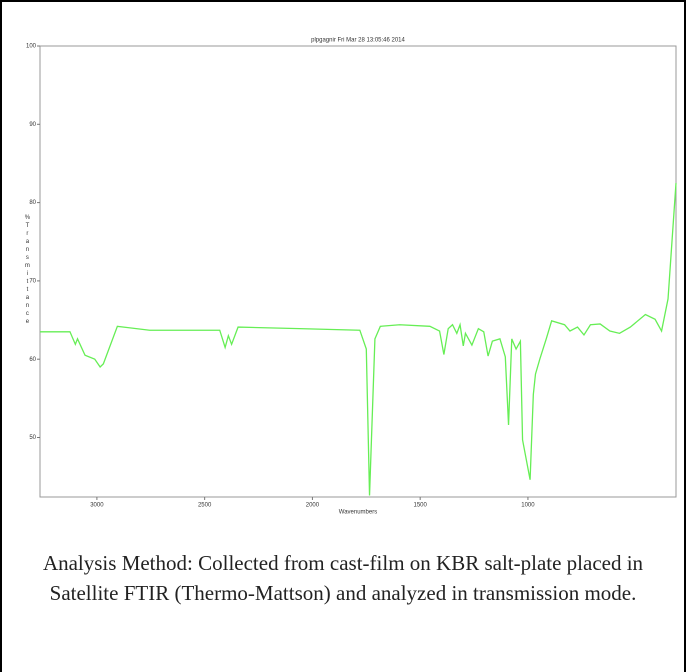 This screenshot has width=686, height=672. What do you see at coordinates (31, 47) in the screenshot?
I see `y-tick-label: 100` at bounding box center [31, 47].